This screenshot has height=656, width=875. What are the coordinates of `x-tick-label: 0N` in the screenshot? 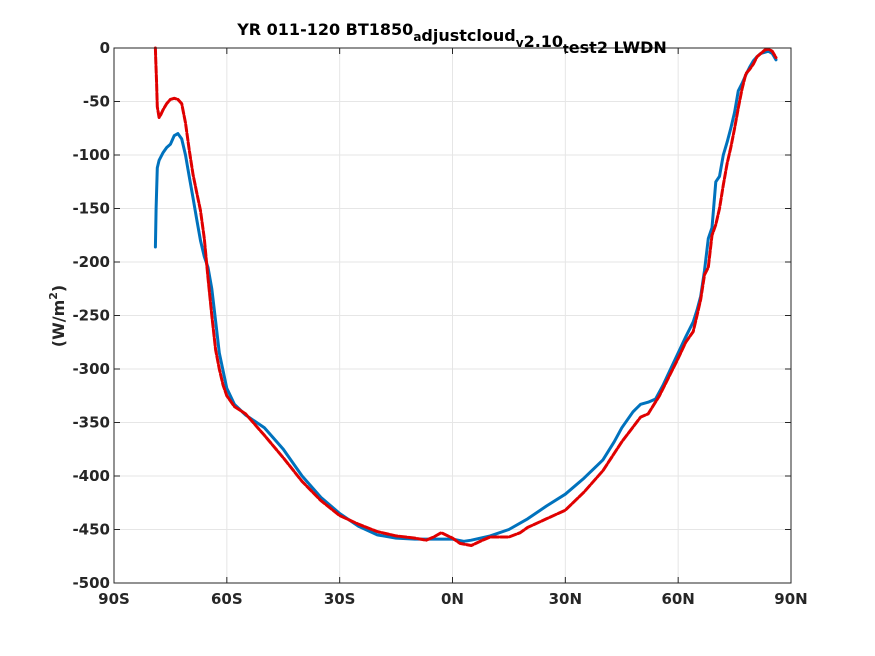 It's located at (452, 599).